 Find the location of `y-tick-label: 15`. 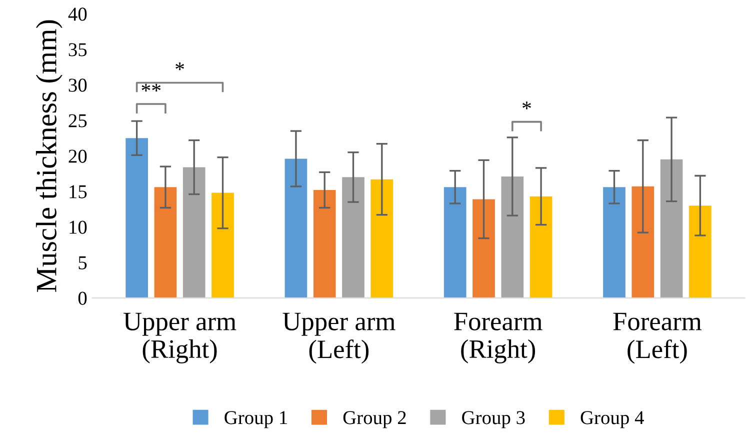

y-tick-label: 15 is located at coordinates (78, 191).